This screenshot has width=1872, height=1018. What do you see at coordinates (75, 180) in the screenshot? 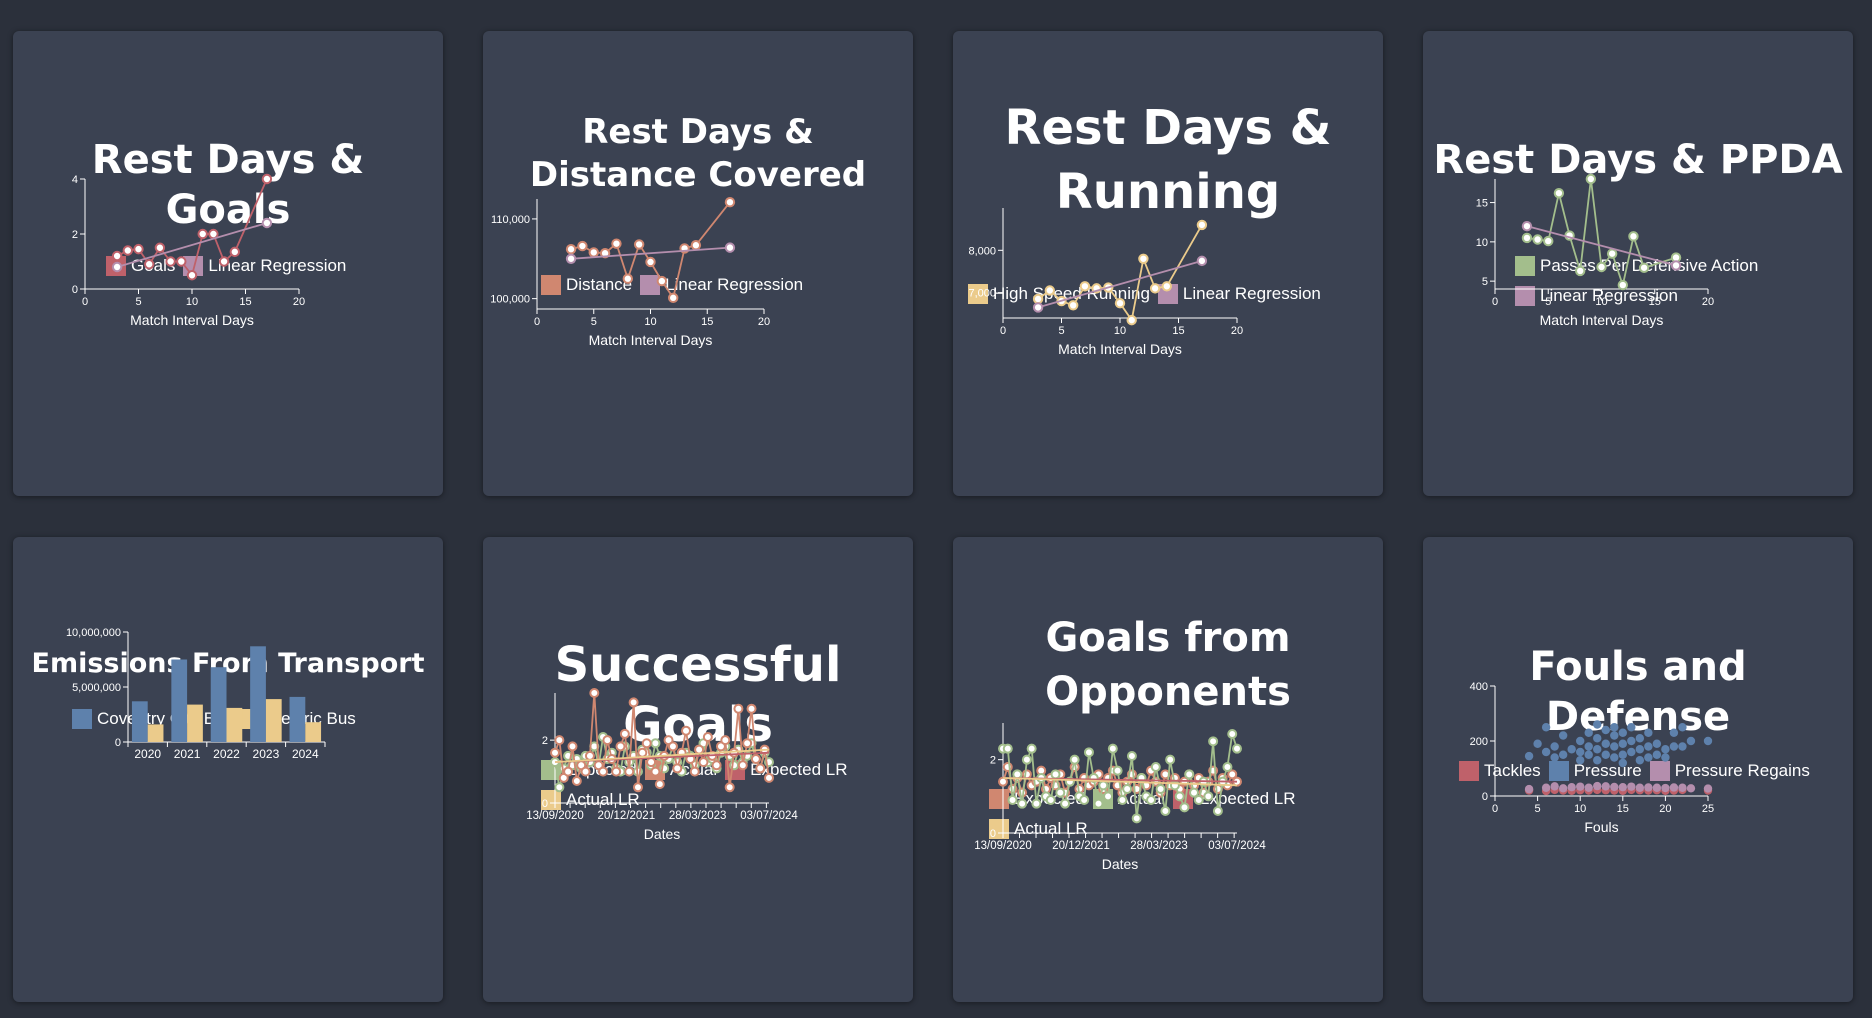
I see `y-tick-label: 4` at bounding box center [75, 180].